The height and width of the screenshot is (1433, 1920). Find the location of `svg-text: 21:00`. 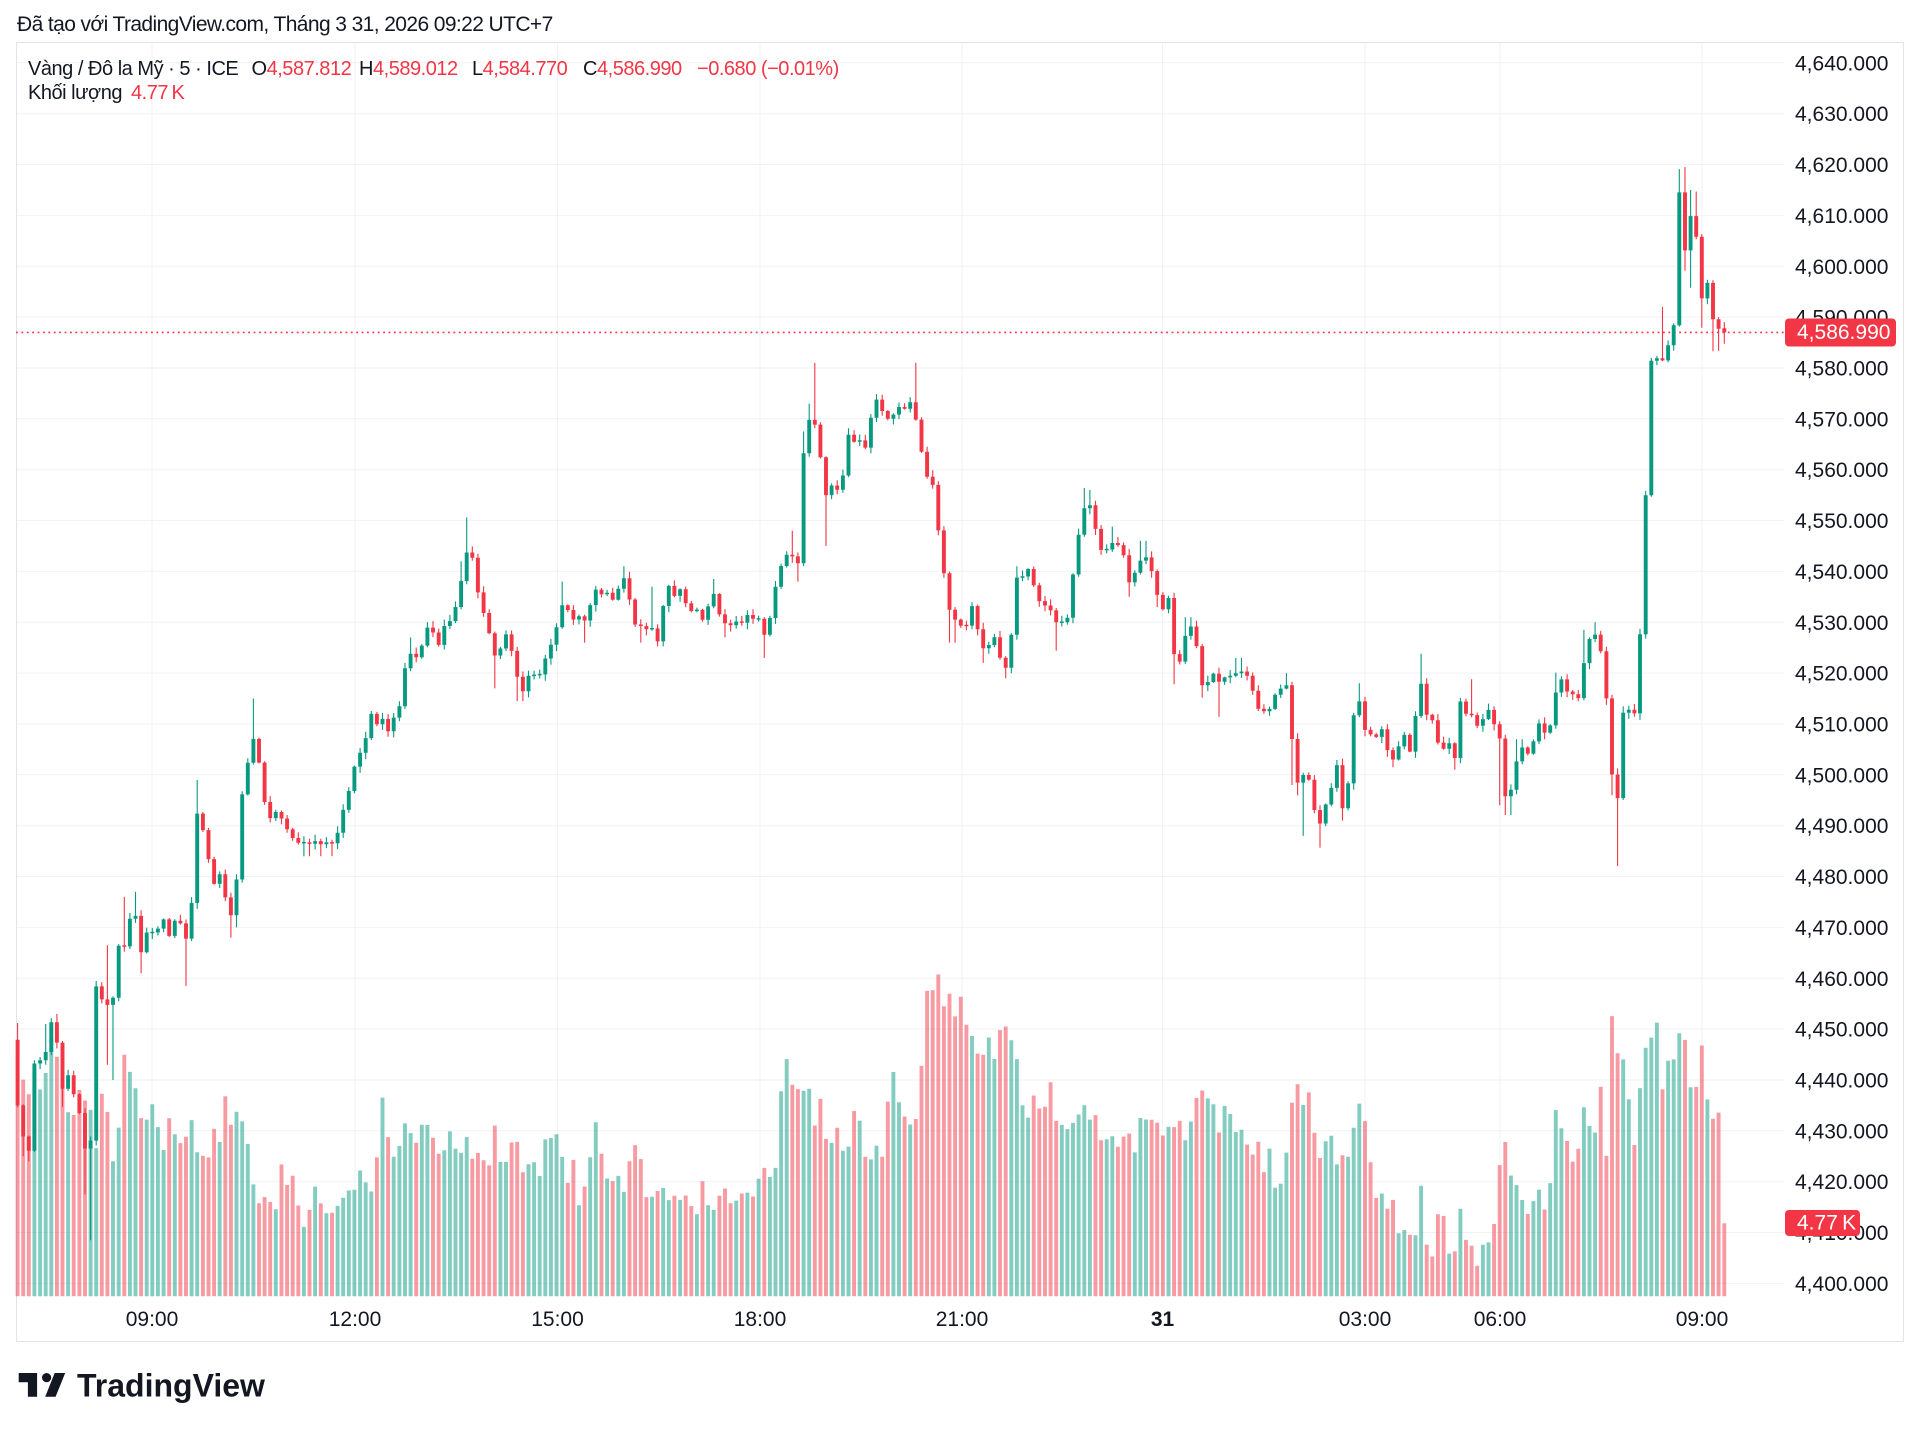

svg-text: 21:00 is located at coordinates (962, 1319).